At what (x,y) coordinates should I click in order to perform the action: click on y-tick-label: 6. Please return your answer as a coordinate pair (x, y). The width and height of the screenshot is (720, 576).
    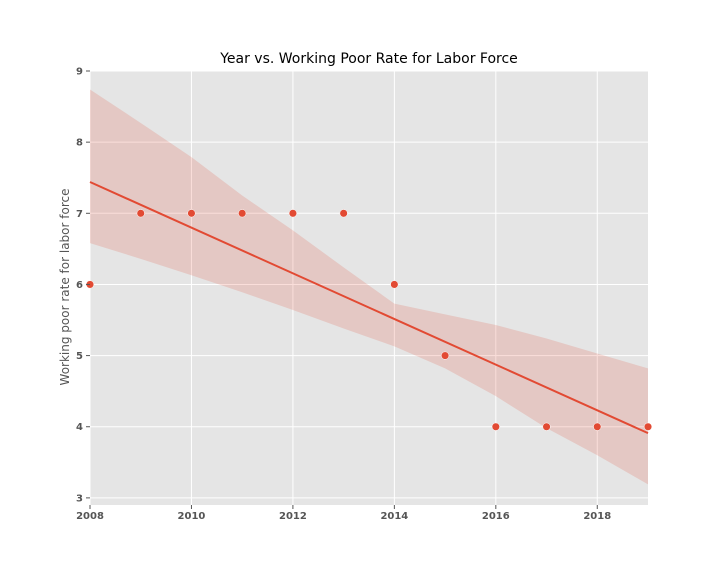
    Looking at the image, I should click on (79, 285).